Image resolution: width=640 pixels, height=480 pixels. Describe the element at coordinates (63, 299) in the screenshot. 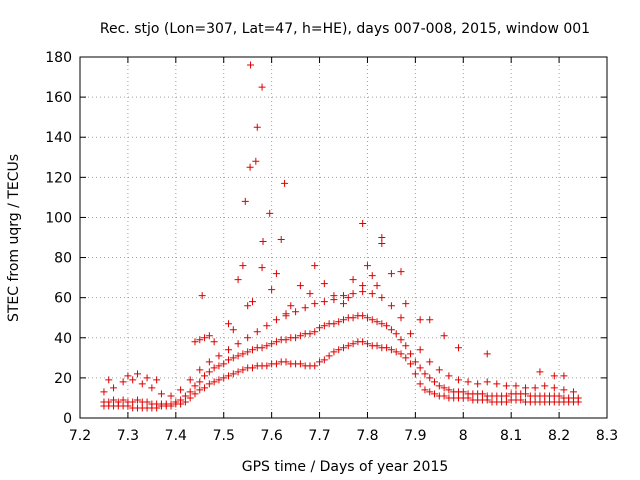

I see `y-tick-label: 60` at that location.